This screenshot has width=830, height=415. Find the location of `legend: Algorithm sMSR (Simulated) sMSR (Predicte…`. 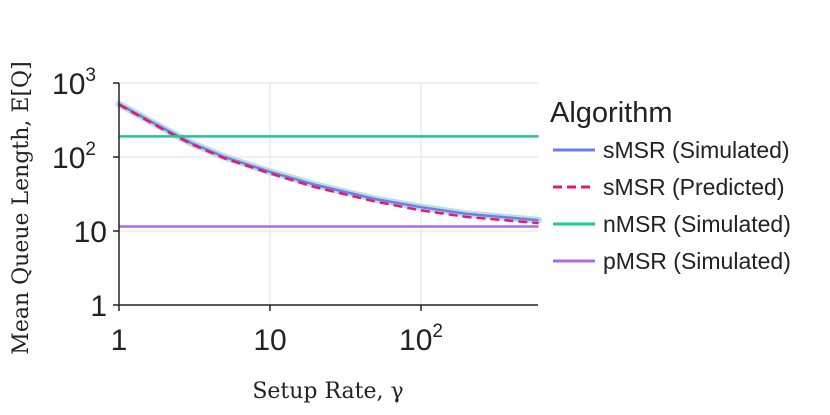

legend: Algorithm sMSR (Simulated) sMSR (Predicte… is located at coordinates (670, 185).